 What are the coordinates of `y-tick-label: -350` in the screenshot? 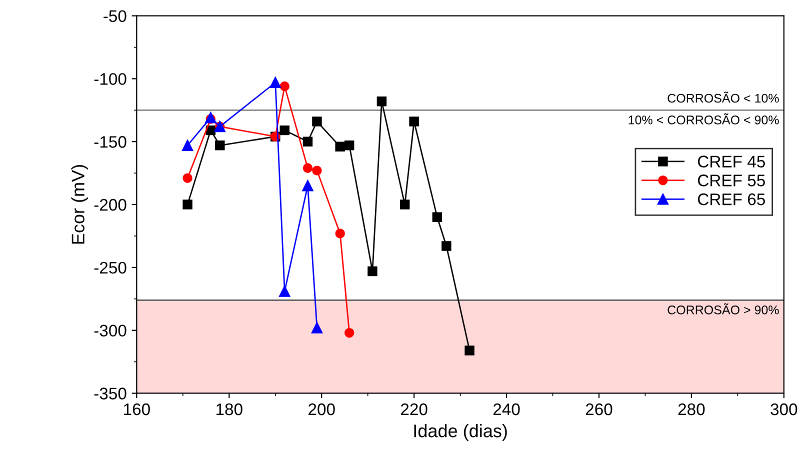 It's located at (110, 394).